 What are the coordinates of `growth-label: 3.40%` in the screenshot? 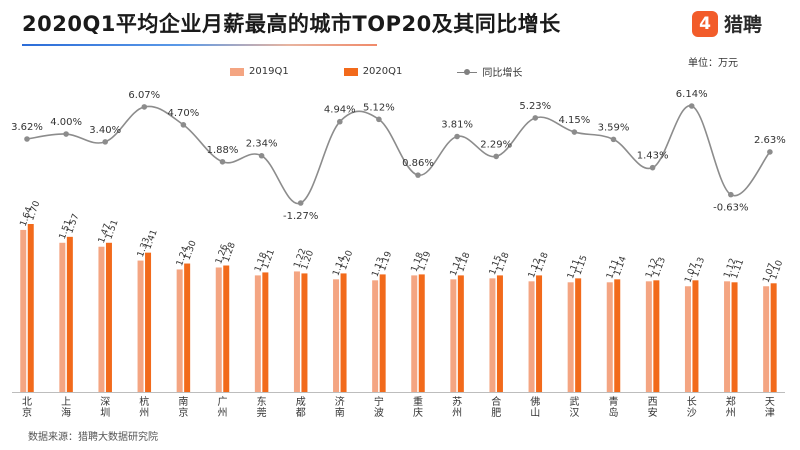 It's located at (105, 130).